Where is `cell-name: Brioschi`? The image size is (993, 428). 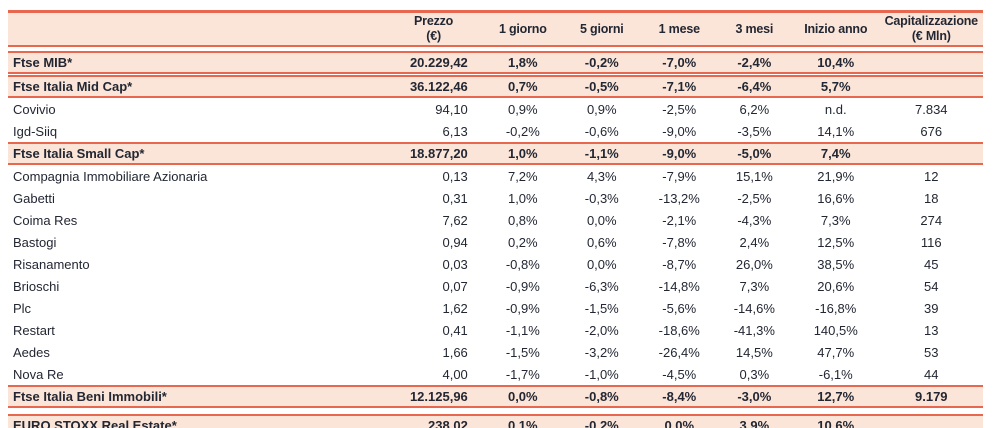 cell-name: Brioschi is located at coordinates (36, 286).